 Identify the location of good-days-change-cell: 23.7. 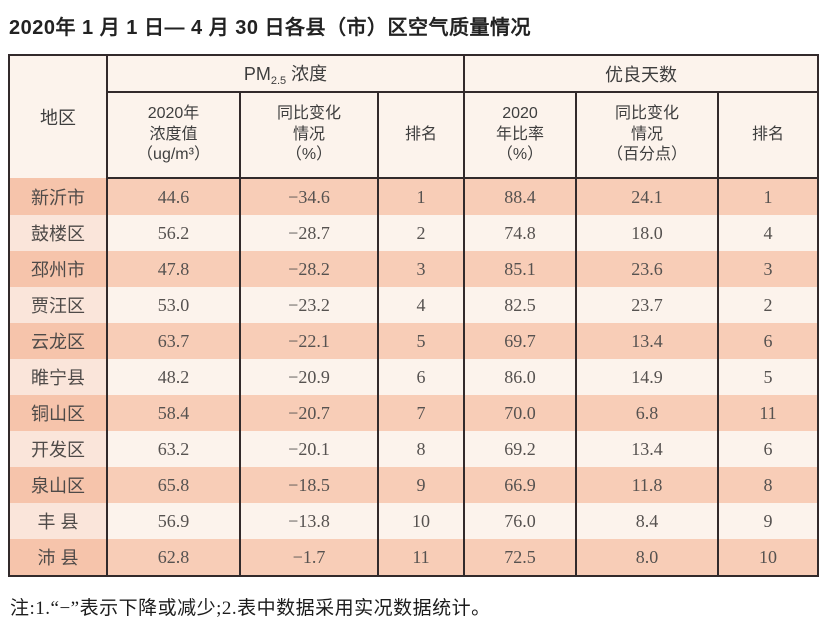
(646, 305).